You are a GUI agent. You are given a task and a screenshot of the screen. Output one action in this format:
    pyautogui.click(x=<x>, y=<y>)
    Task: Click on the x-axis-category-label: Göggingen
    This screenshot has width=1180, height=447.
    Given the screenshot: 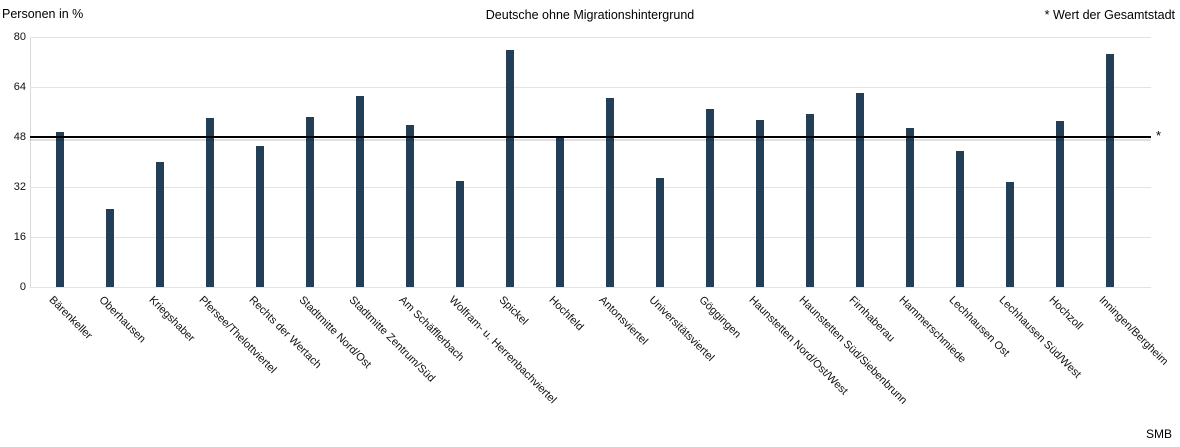 What is the action you would take?
    pyautogui.click(x=720, y=317)
    